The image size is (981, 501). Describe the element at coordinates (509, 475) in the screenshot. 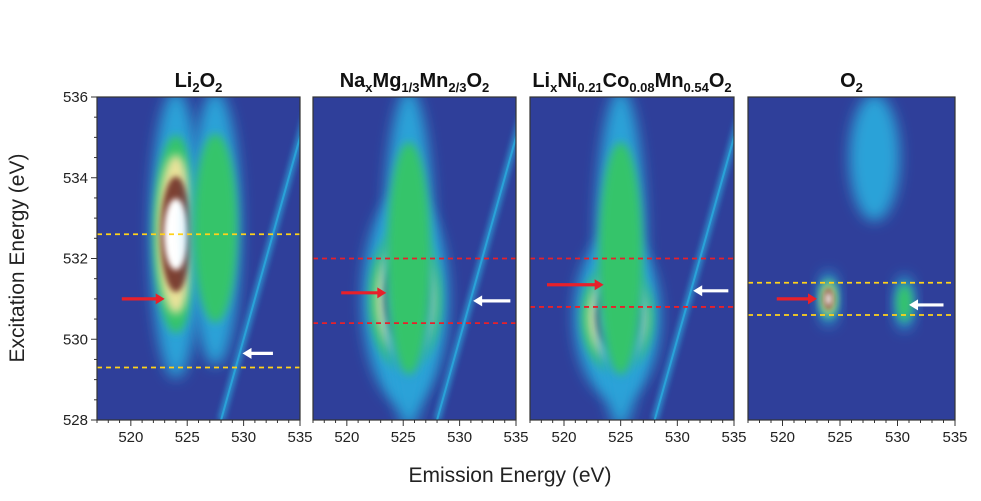

I see `x-axis-label: Emission Energy (eV)` at that location.